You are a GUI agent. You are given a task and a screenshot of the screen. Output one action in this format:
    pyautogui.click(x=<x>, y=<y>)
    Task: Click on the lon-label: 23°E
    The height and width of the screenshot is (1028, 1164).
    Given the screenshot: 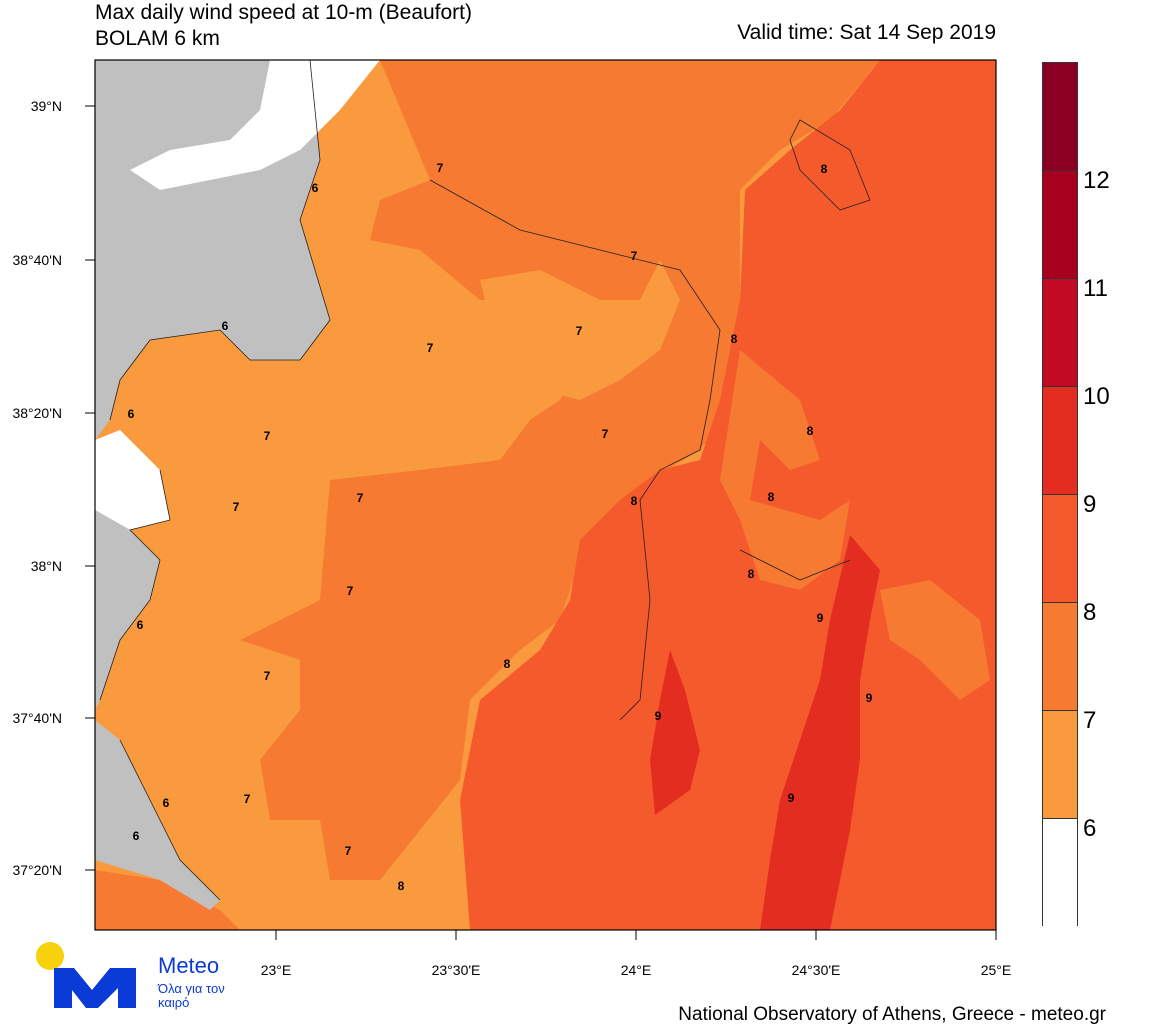 What is the action you would take?
    pyautogui.click(x=276, y=970)
    